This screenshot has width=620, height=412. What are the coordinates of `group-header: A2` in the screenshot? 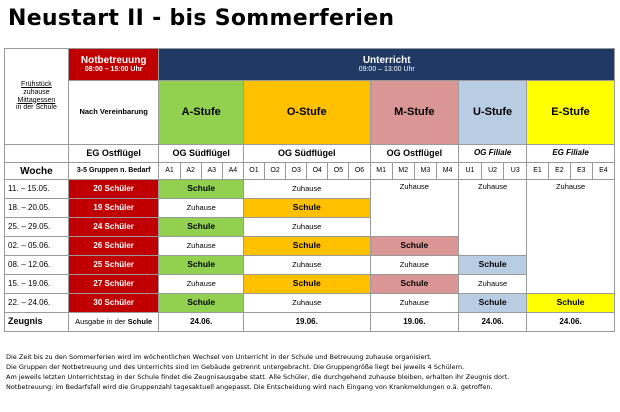 It's located at (190, 171).